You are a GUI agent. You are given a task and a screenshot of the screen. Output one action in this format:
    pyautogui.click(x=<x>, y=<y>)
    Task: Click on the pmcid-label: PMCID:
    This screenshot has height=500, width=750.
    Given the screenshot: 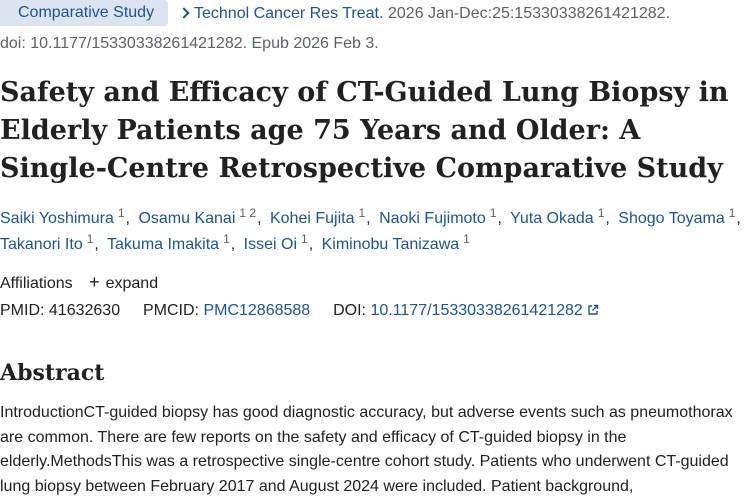 What is the action you would take?
    pyautogui.click(x=171, y=310)
    